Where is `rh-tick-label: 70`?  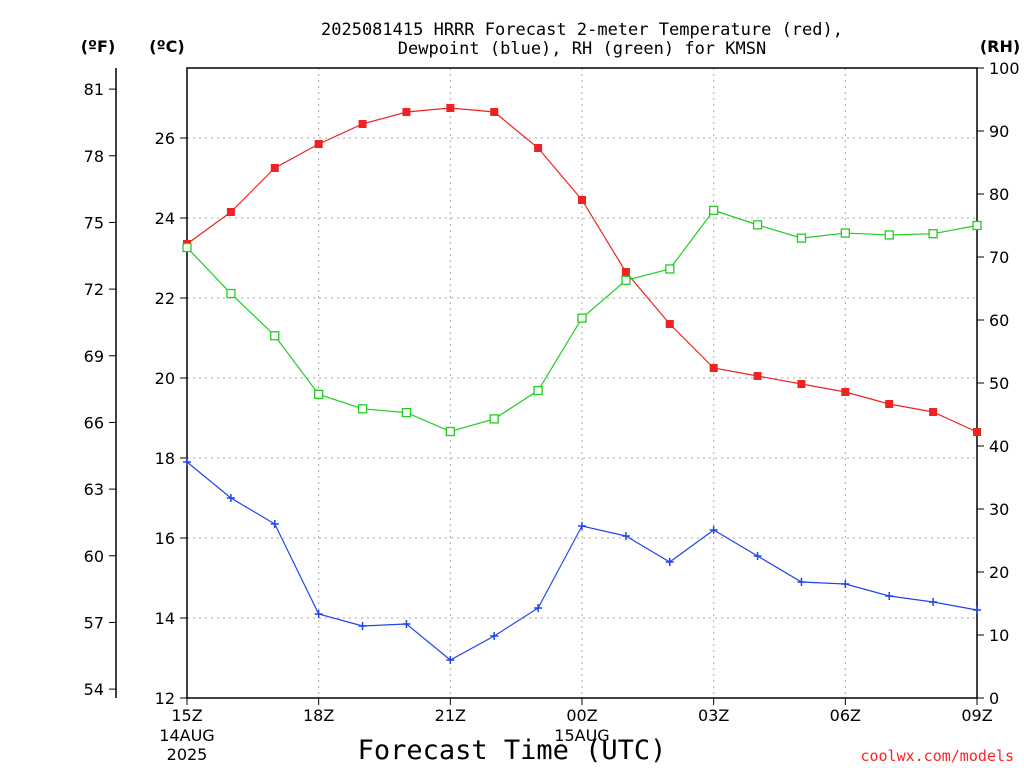 rh-tick-label: 70 is located at coordinates (999, 257).